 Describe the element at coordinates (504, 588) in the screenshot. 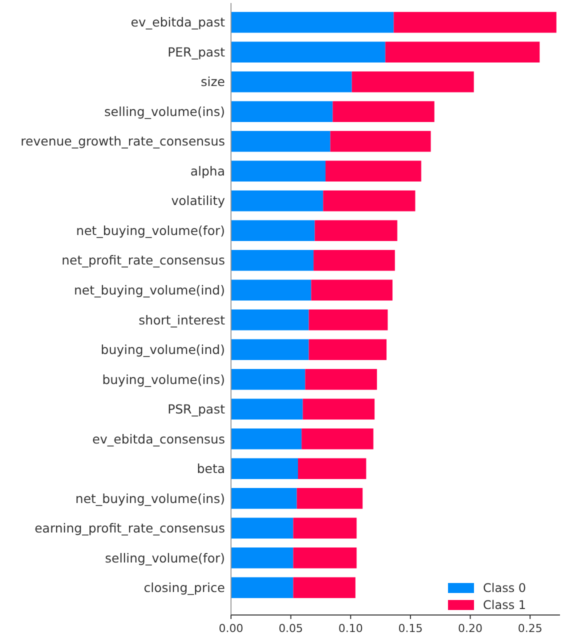

I see `legend-label: Class 0` at that location.